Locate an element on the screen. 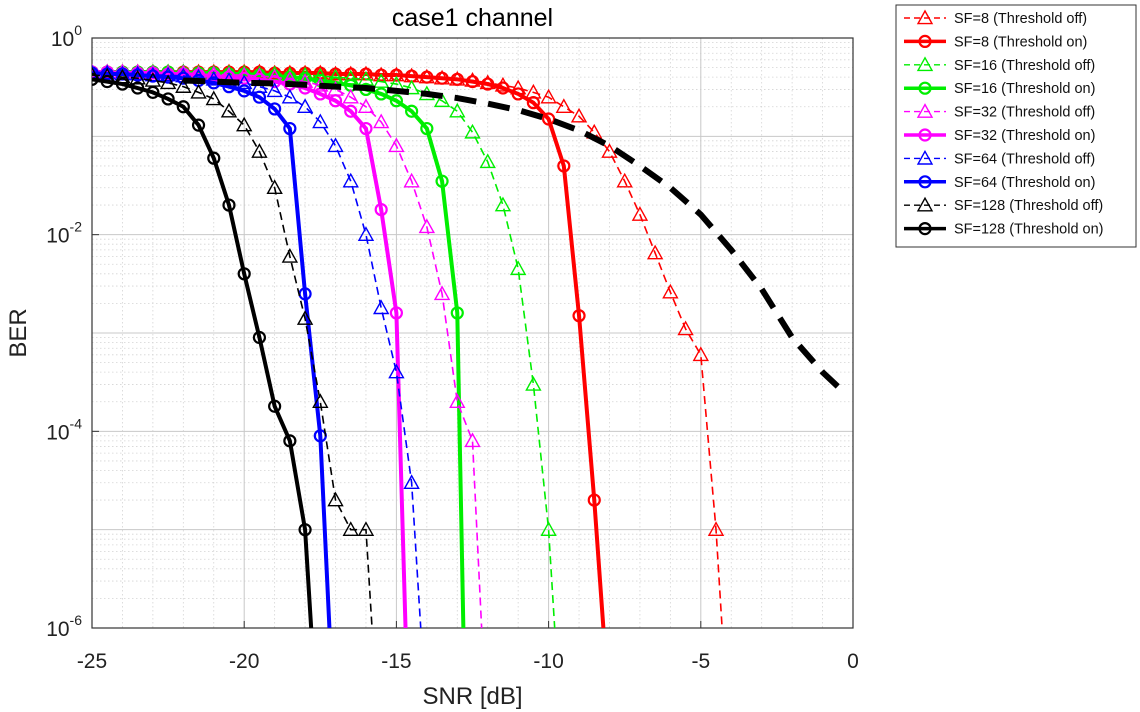 The width and height of the screenshot is (1140, 712). legend-label: SF=32 (Threshold off) is located at coordinates (1024, 113).